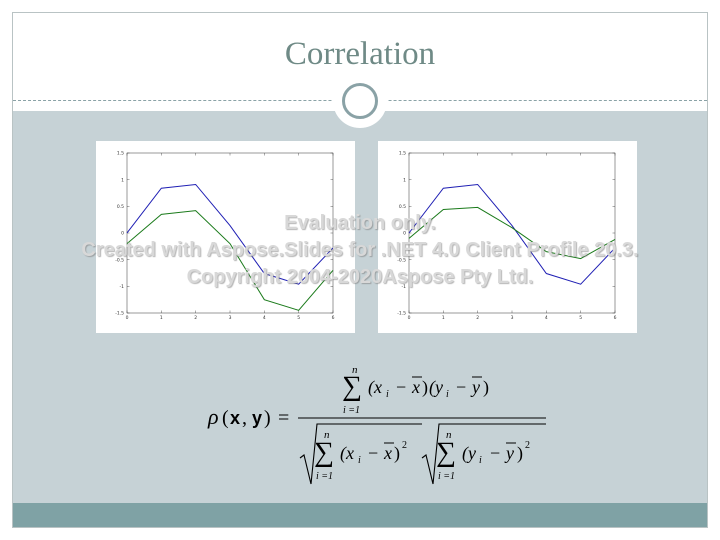 Image resolution: width=720 pixels, height=540 pixels. Describe the element at coordinates (283, 418) in the screenshot. I see `formula-equals: =` at that location.